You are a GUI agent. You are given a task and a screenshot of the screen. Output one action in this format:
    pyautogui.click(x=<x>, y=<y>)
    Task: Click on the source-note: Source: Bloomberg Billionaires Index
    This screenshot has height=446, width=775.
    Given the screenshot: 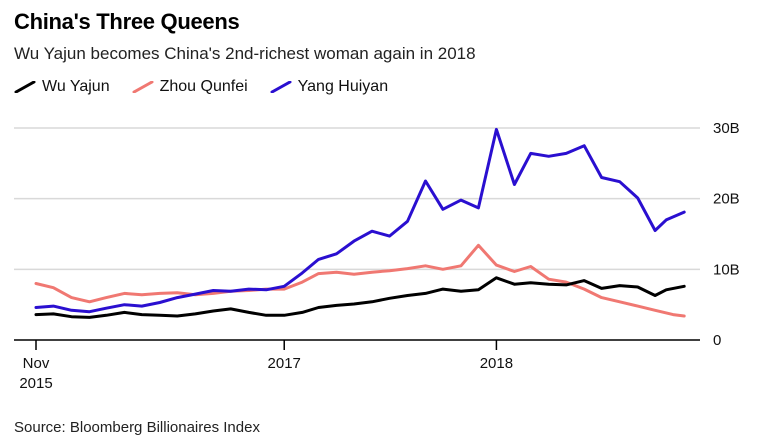 What is the action you would take?
    pyautogui.click(x=137, y=427)
    